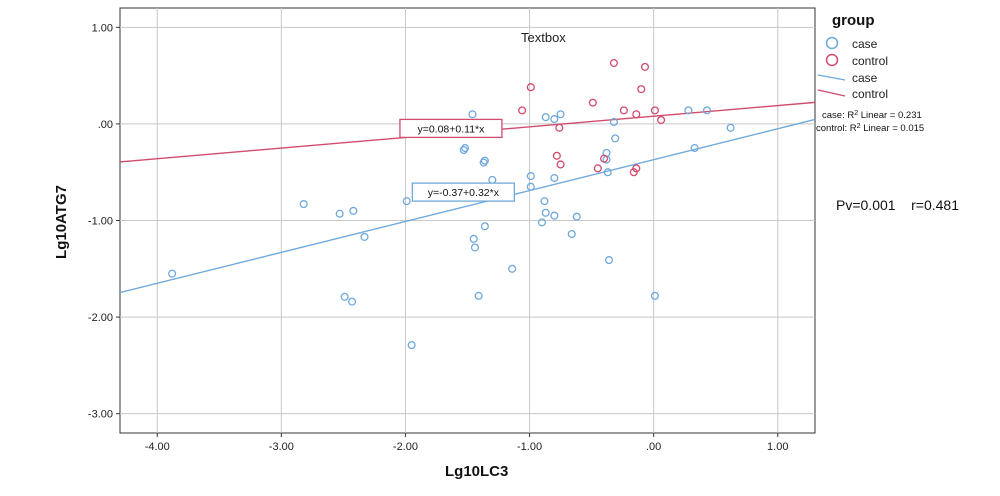  Describe the element at coordinates (61, 222) in the screenshot. I see `y-axis-title: Lg10ATG7` at that location.